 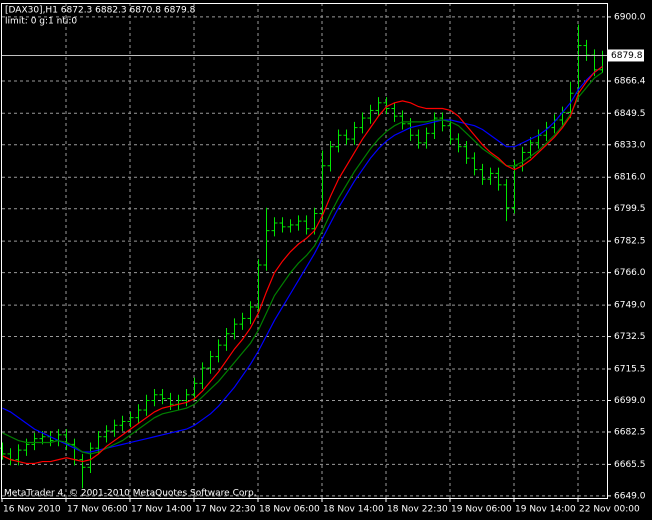 I want to click on y-tick-label: 6732.5, so click(x=630, y=337).